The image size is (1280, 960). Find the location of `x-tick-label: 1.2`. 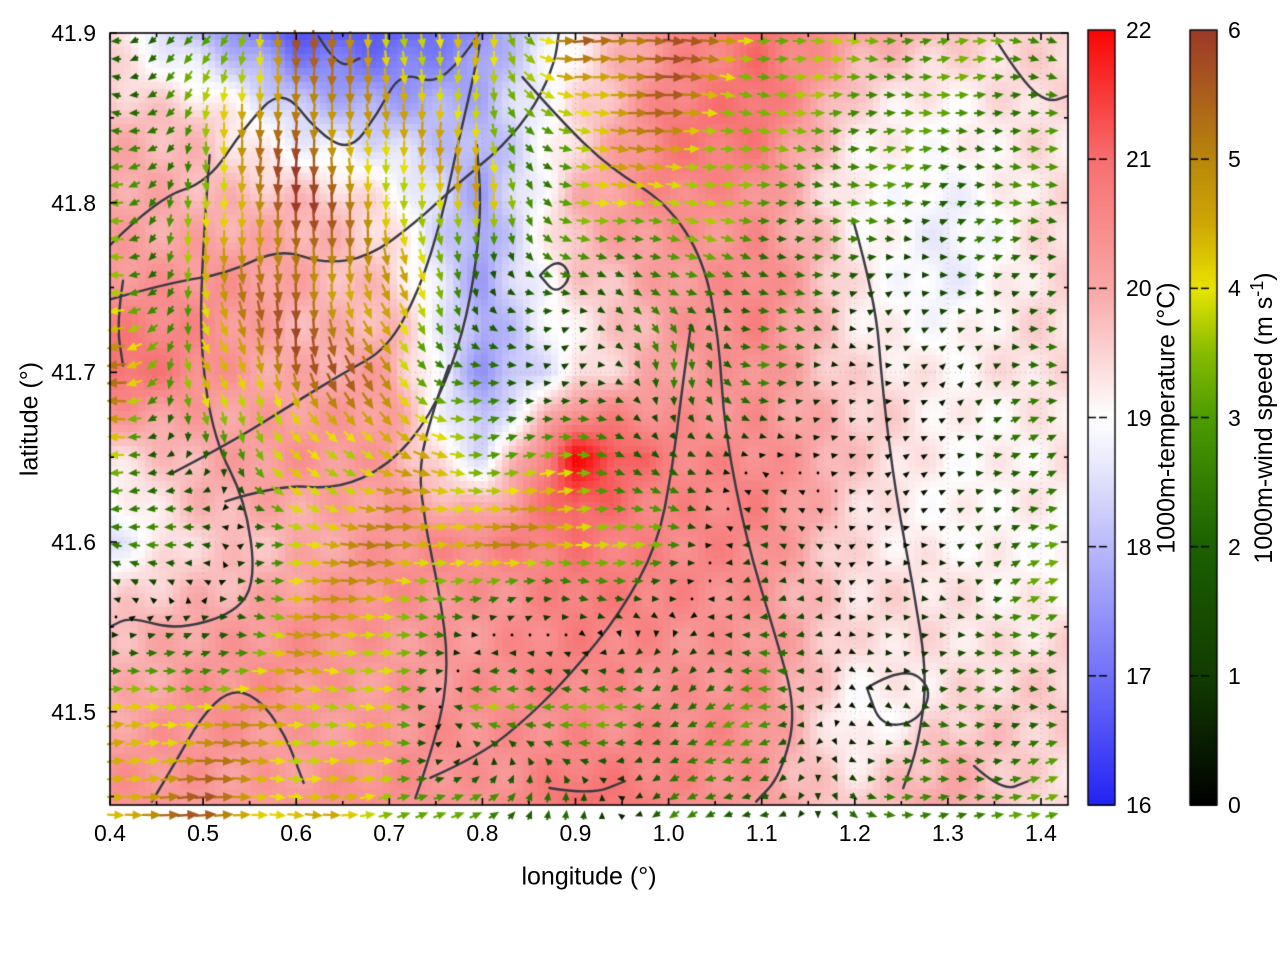

x-tick-label: 1.2 is located at coordinates (854, 833).